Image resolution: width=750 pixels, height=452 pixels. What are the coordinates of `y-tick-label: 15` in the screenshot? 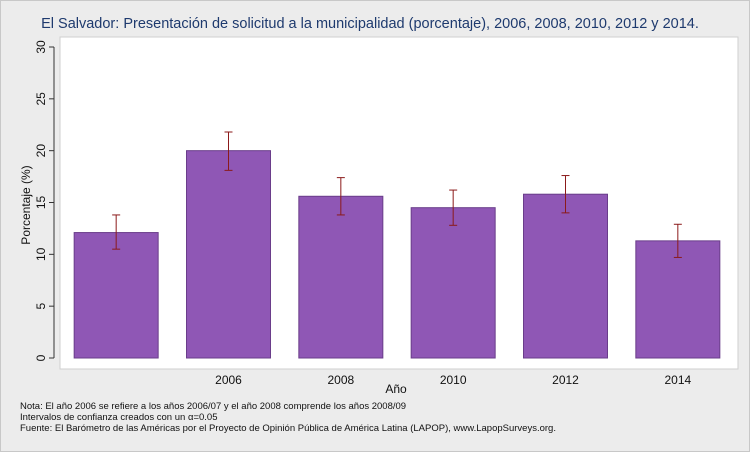 It's located at (41, 203).